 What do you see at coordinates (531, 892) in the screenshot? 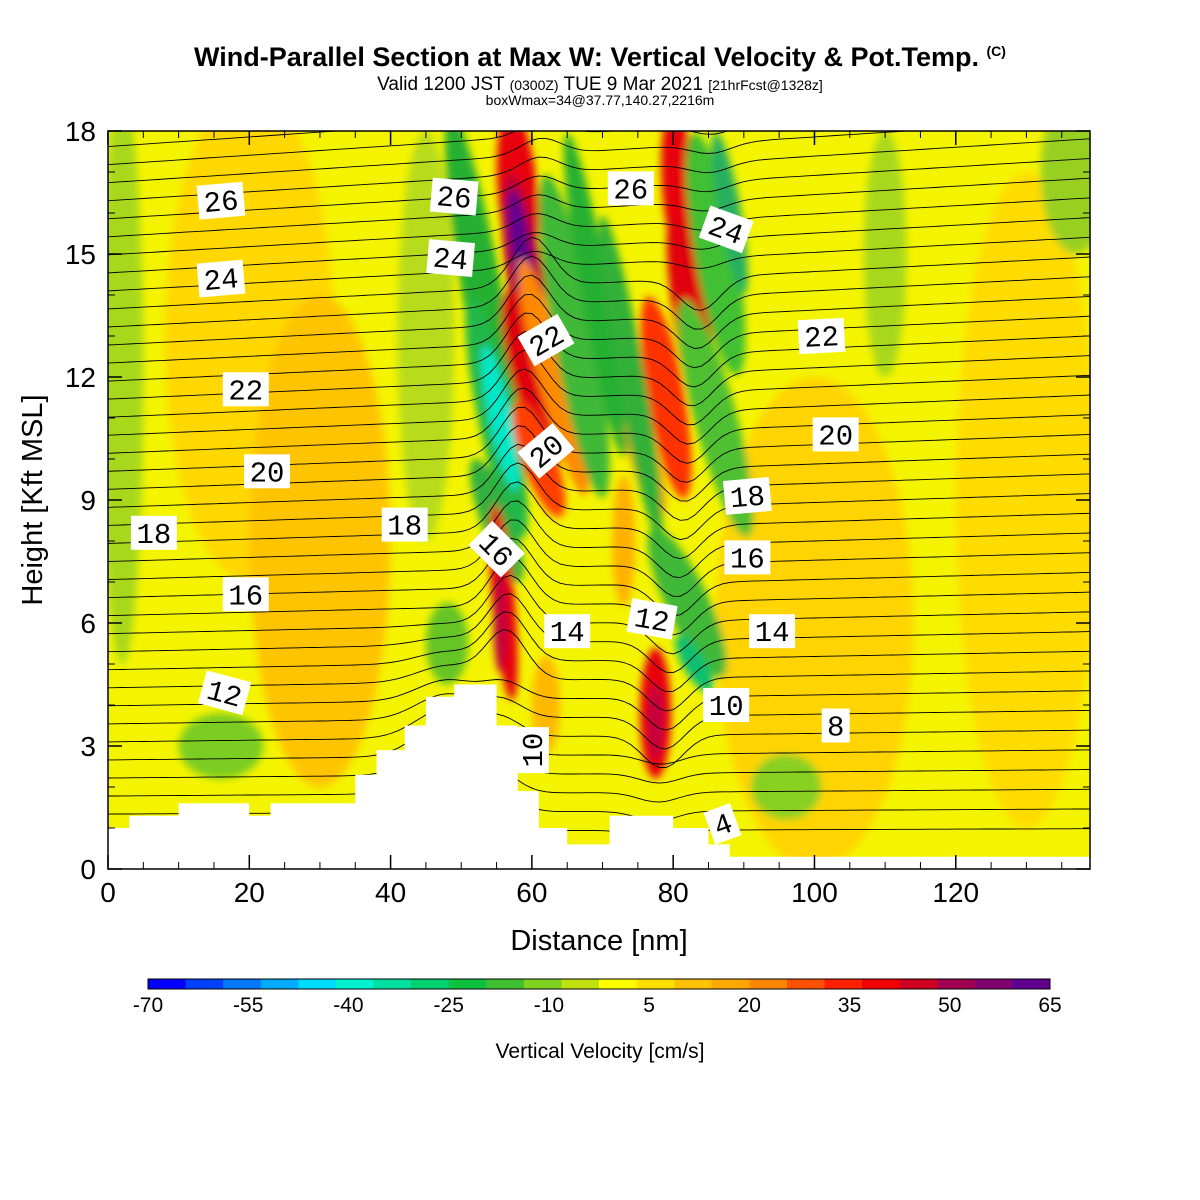
I see `x-tick-label: 60` at bounding box center [531, 892].